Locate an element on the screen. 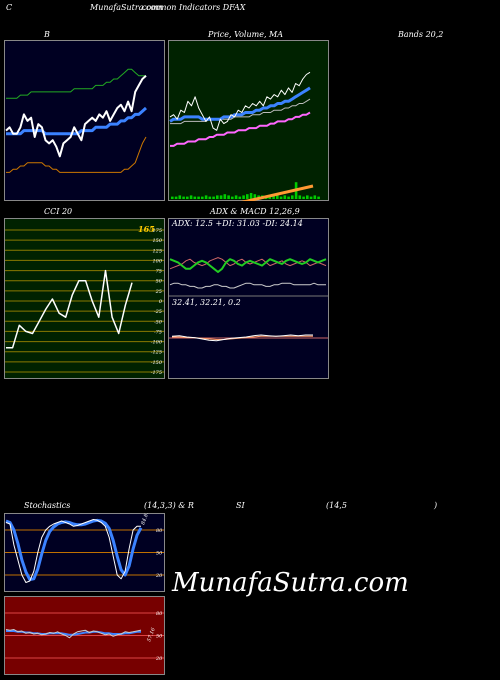  bb-middle-band is located at coordinates (76, 121).